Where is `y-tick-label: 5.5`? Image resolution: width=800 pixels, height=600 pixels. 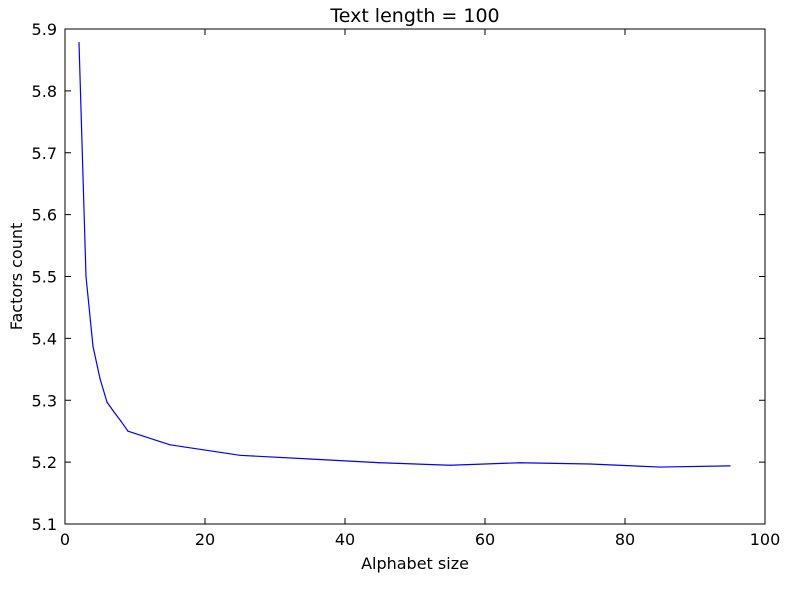
y-tick-label: 5.5 is located at coordinates (44, 277).